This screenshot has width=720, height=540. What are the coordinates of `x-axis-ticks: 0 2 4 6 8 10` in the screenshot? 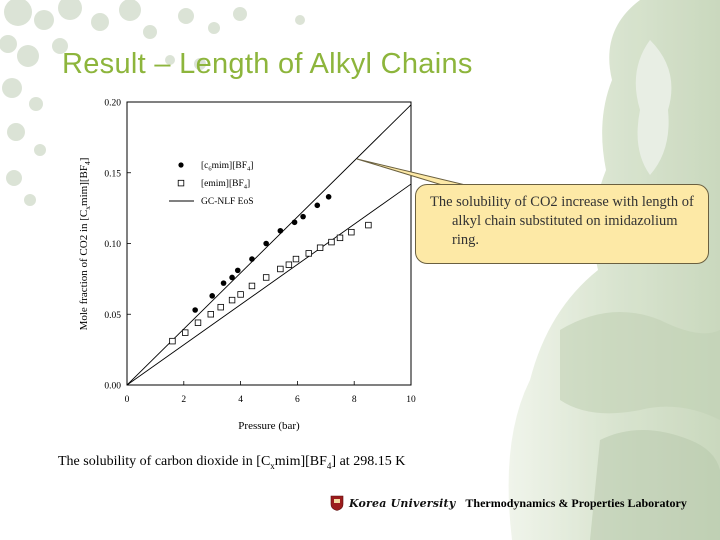 It's located at (270, 393).